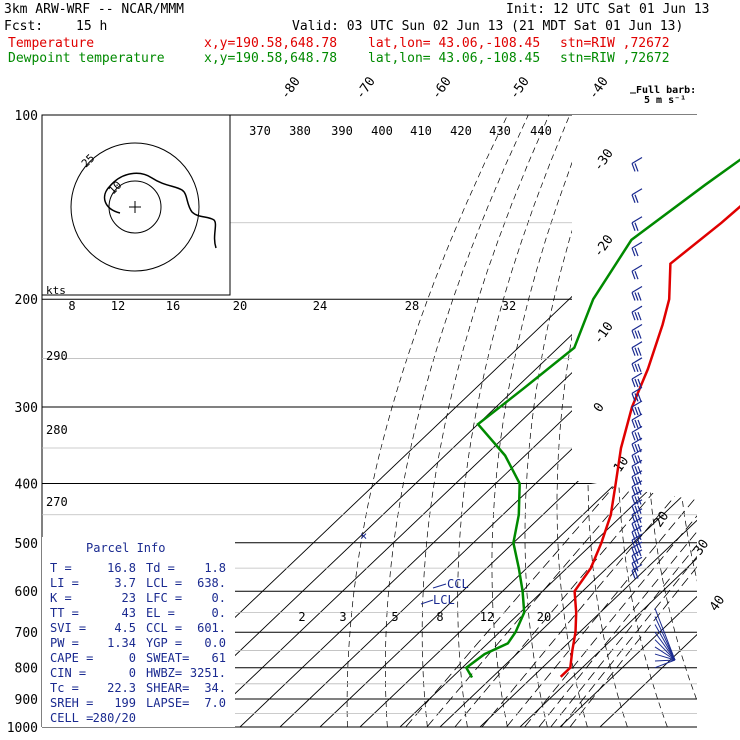 The image size is (740, 740). I want to click on parcel-row-3-label-1: TT =, so click(64, 613).